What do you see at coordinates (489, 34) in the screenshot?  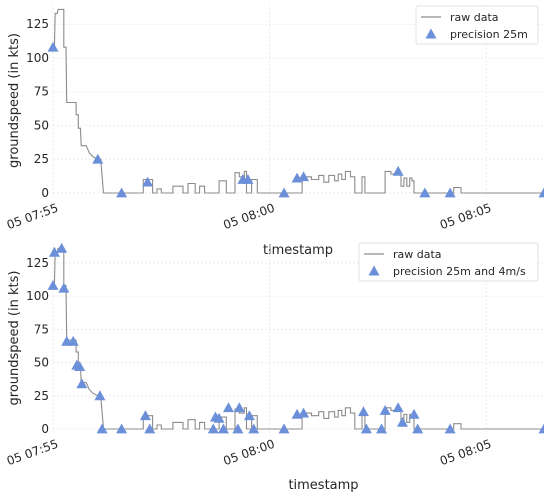 I see `legend-entry: precision 25m` at bounding box center [489, 34].